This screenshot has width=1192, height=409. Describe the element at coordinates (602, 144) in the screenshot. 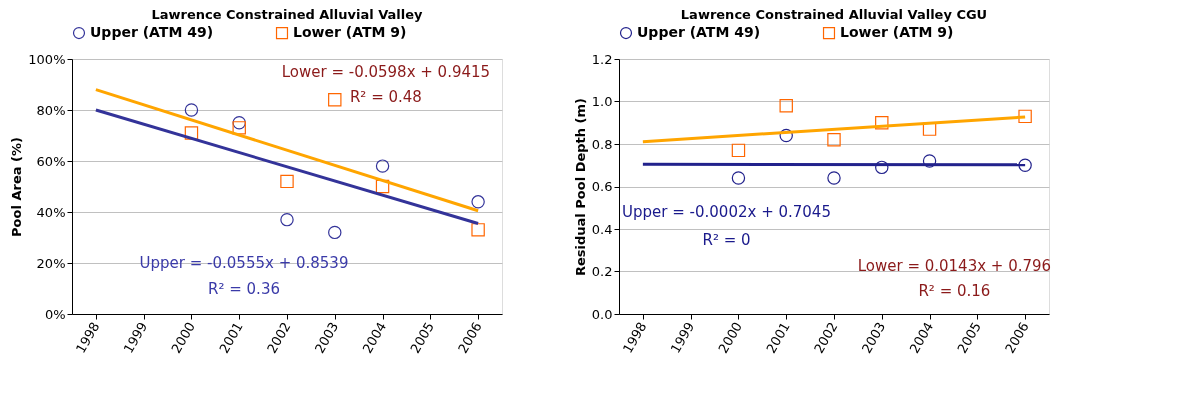

I see `y-tick-label: 0.8` at that location.